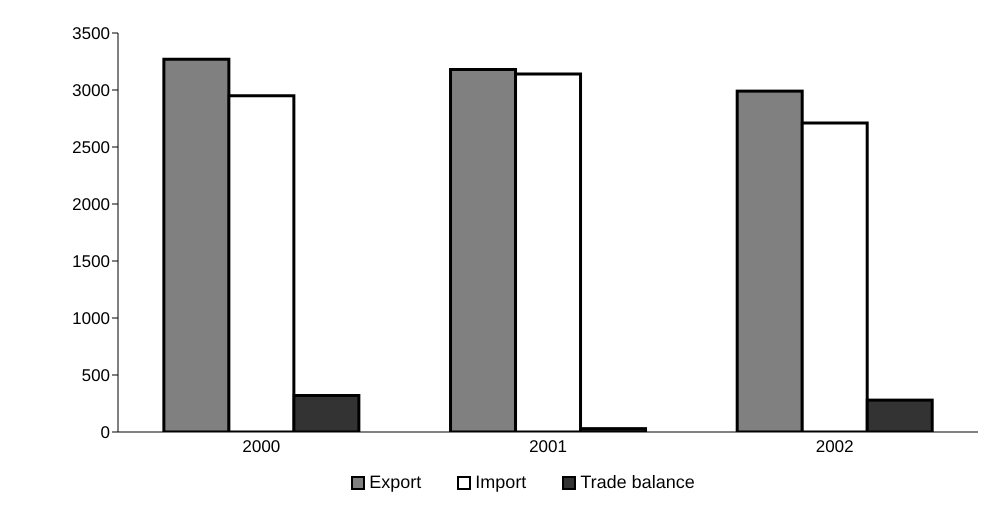 The width and height of the screenshot is (993, 506). I want to click on legend-label: Import, so click(500, 482).